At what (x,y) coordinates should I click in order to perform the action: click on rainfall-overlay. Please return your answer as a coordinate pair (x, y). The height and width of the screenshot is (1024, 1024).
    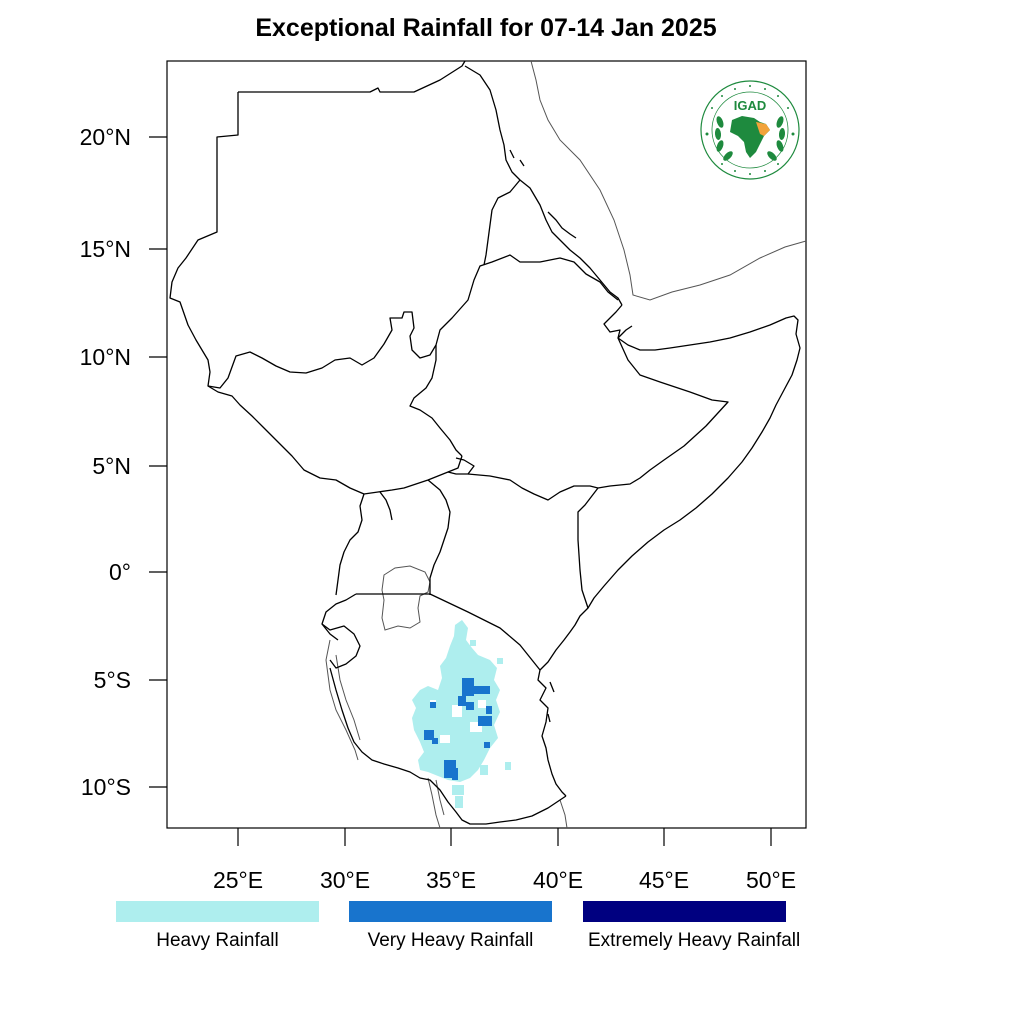
    Looking at the image, I should click on (461, 714).